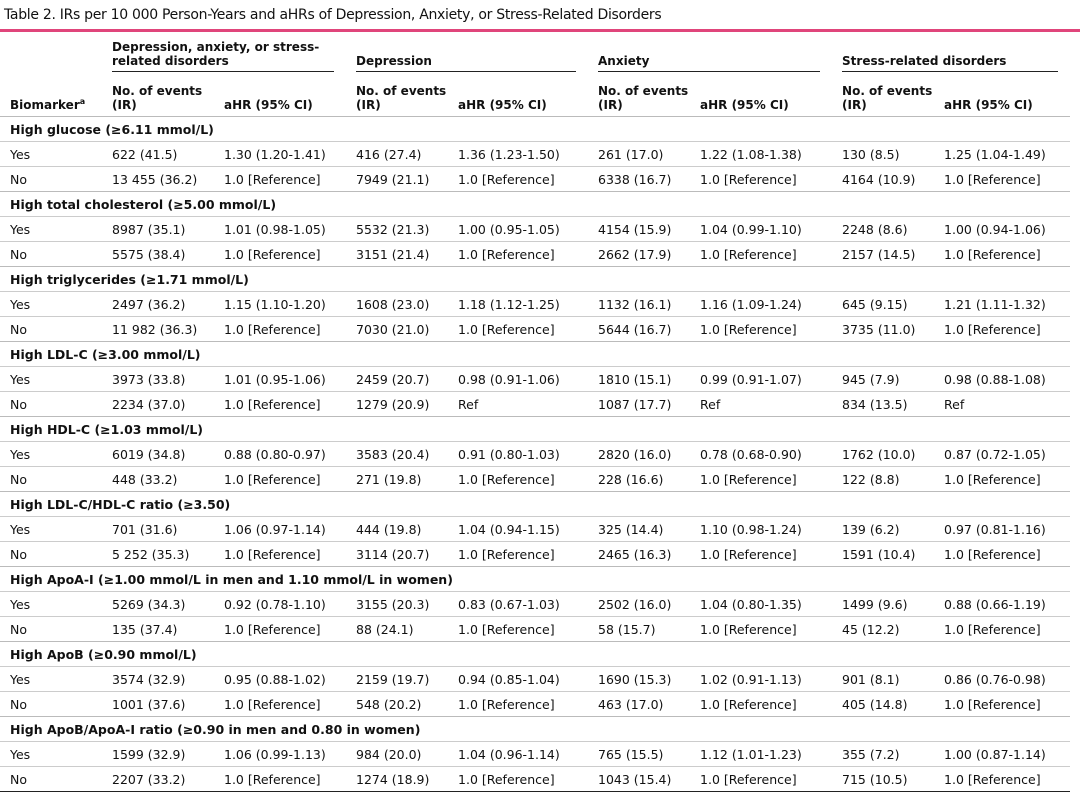 This screenshot has width=1080, height=792. Describe the element at coordinates (397, 404) in the screenshot. I see `cell: 1279 (20.9)` at that location.